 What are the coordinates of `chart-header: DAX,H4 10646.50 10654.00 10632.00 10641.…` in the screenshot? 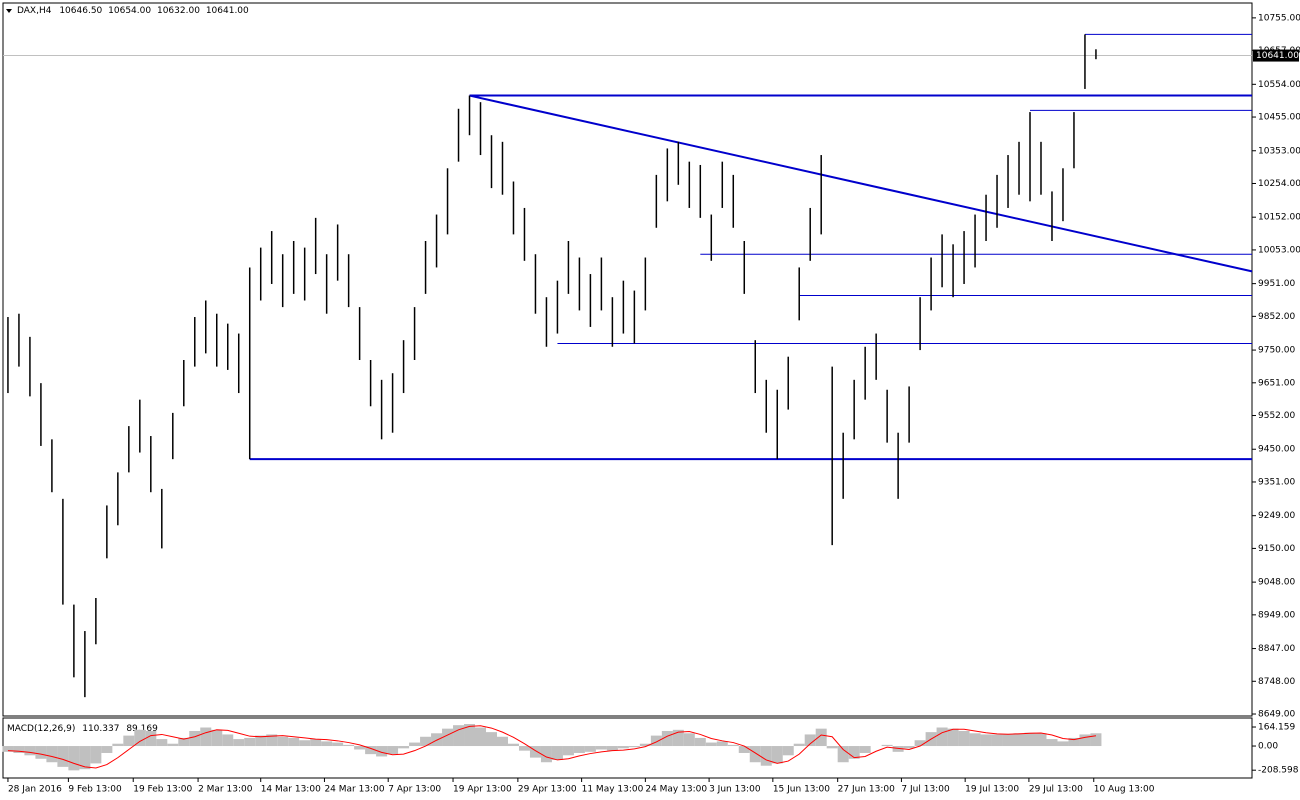 It's located at (133, 11).